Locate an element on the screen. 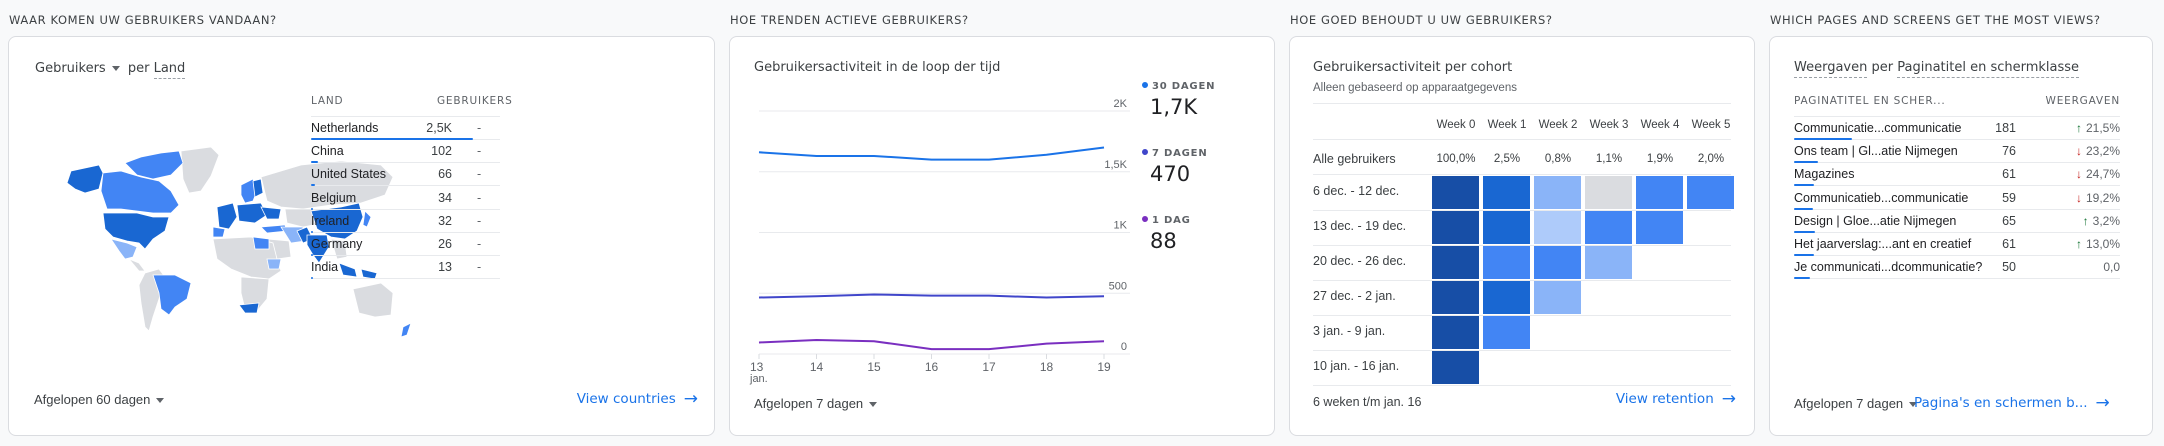 The height and width of the screenshot is (446, 2164). cohort-all-users-value: 2,5% is located at coordinates (1507, 159).